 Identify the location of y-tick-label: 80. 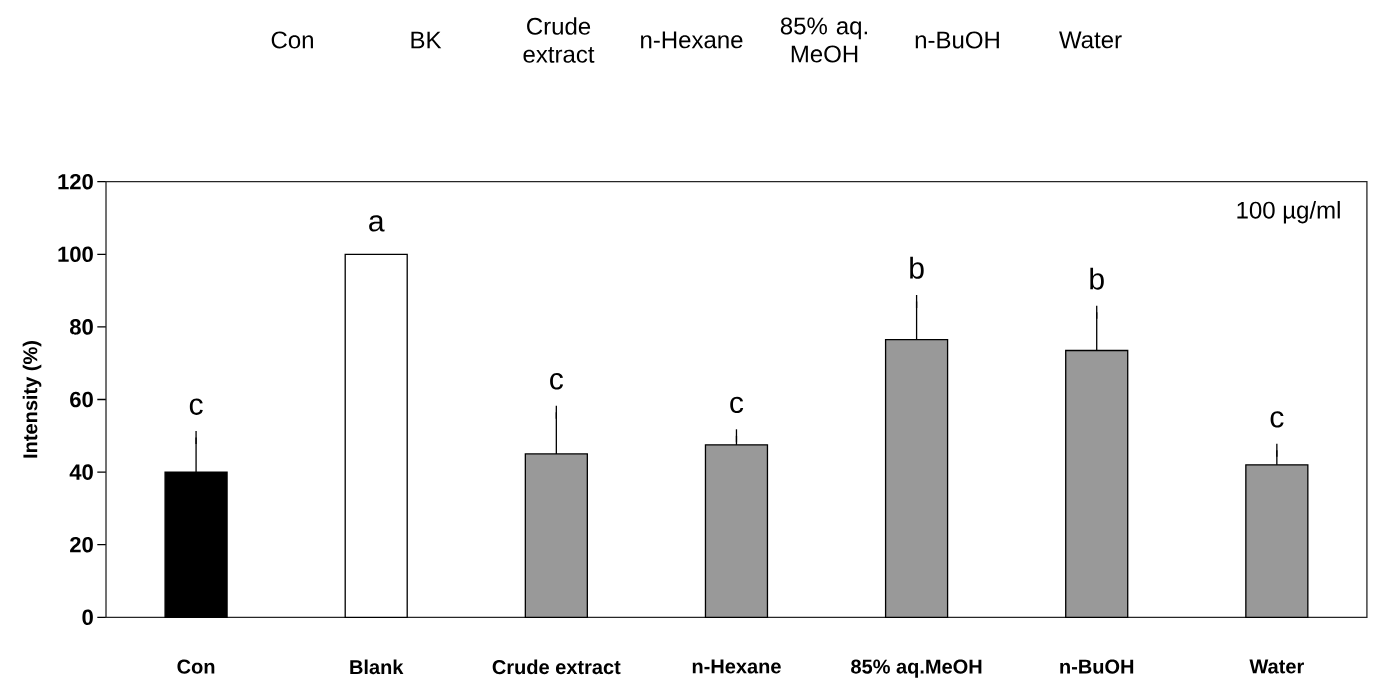
(81, 327).